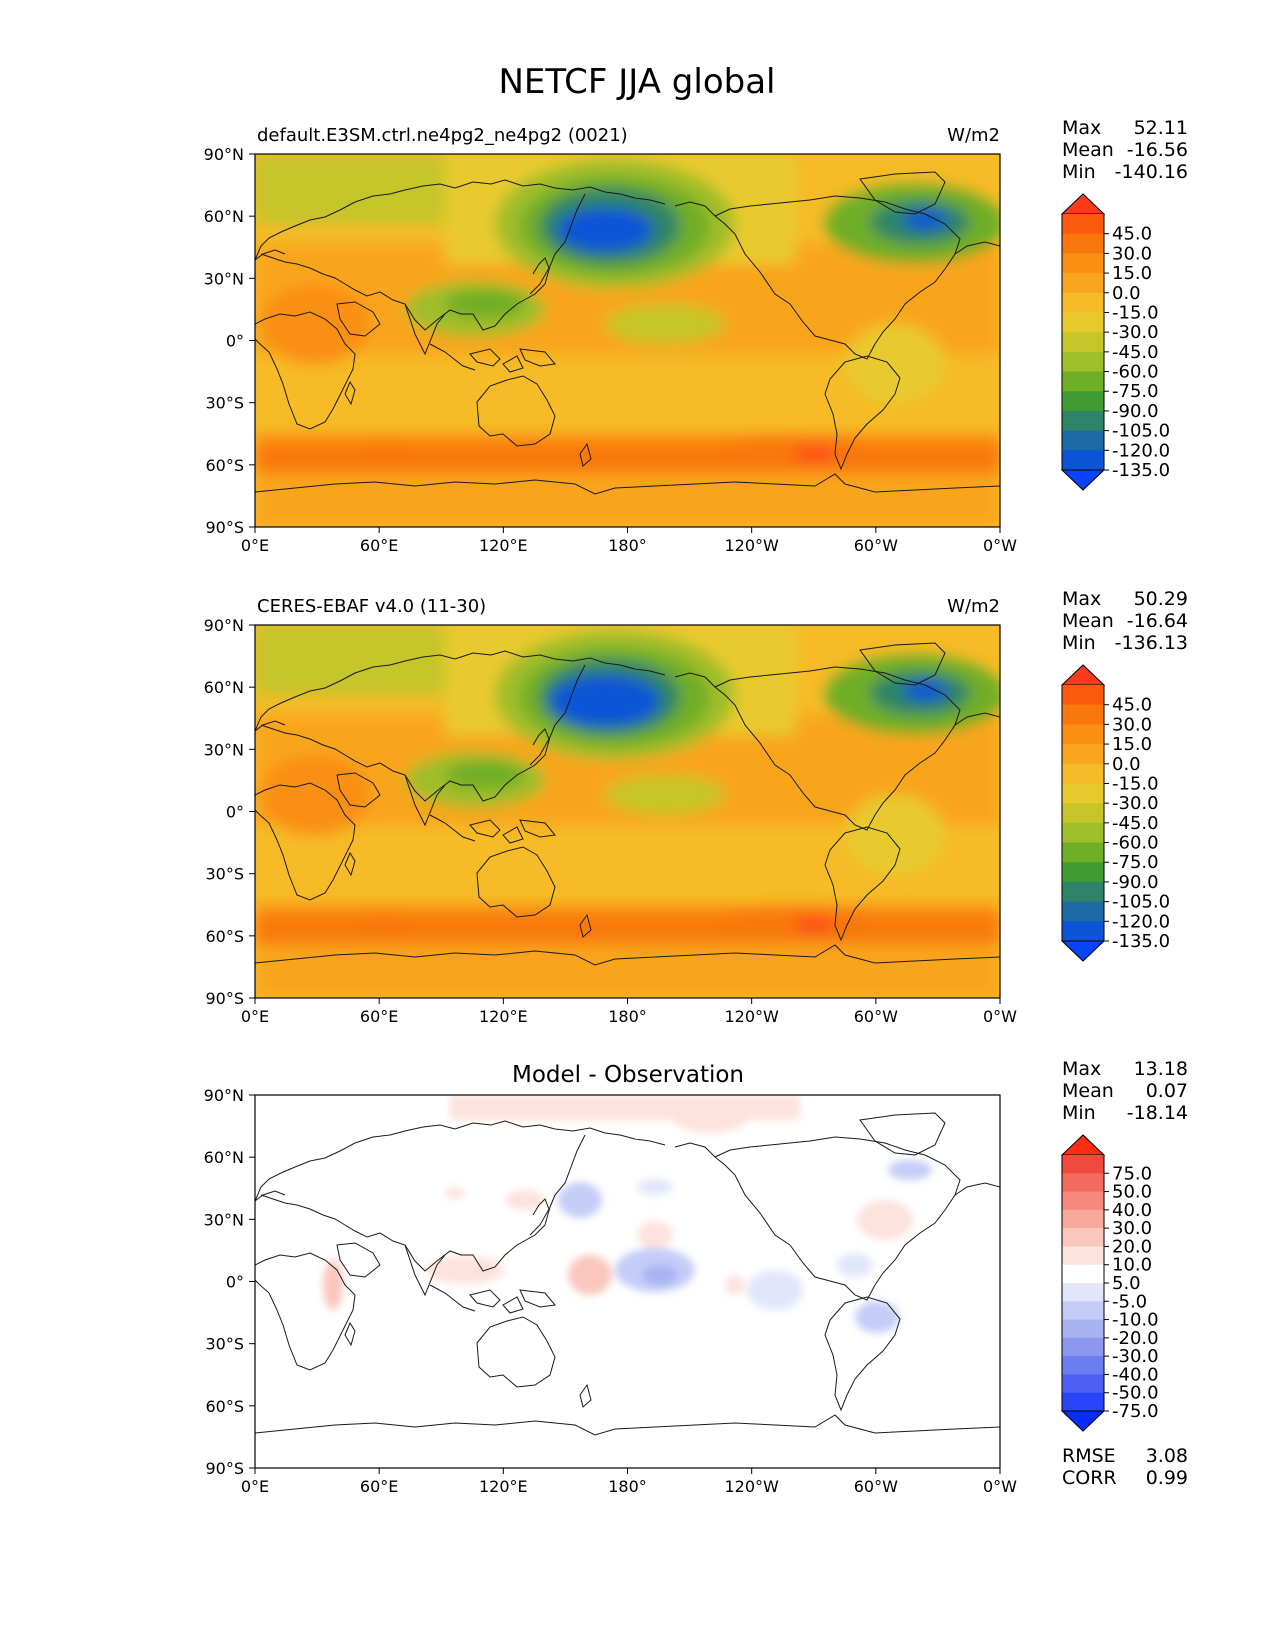 The image size is (1275, 1650). Describe the element at coordinates (1089, 1478) in the screenshot. I see `corr-label: CORR` at that location.